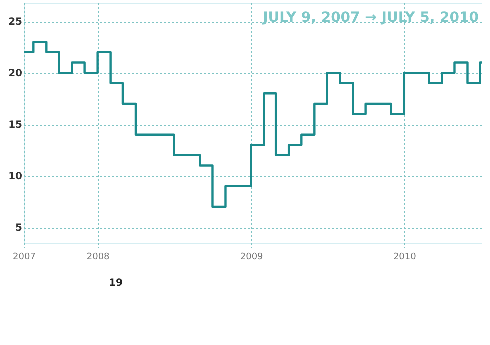 This screenshot has height=345, width=490. Describe the element at coordinates (116, 283) in the screenshot. I see `text: 19` at that location.